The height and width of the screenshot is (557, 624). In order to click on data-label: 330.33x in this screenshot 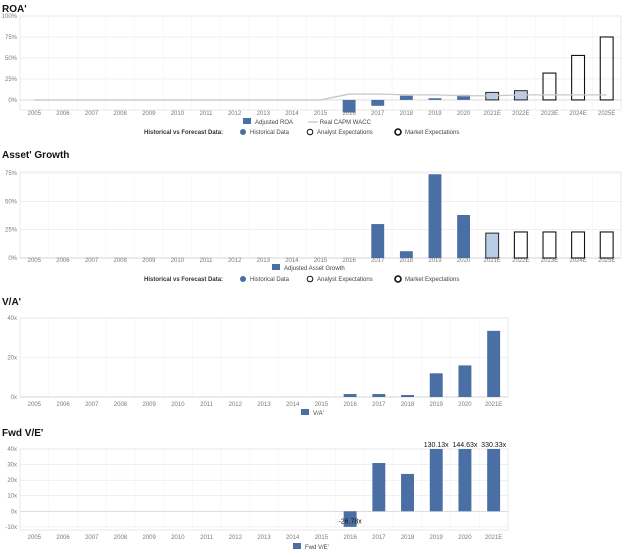, I will do `click(493, 445)`.